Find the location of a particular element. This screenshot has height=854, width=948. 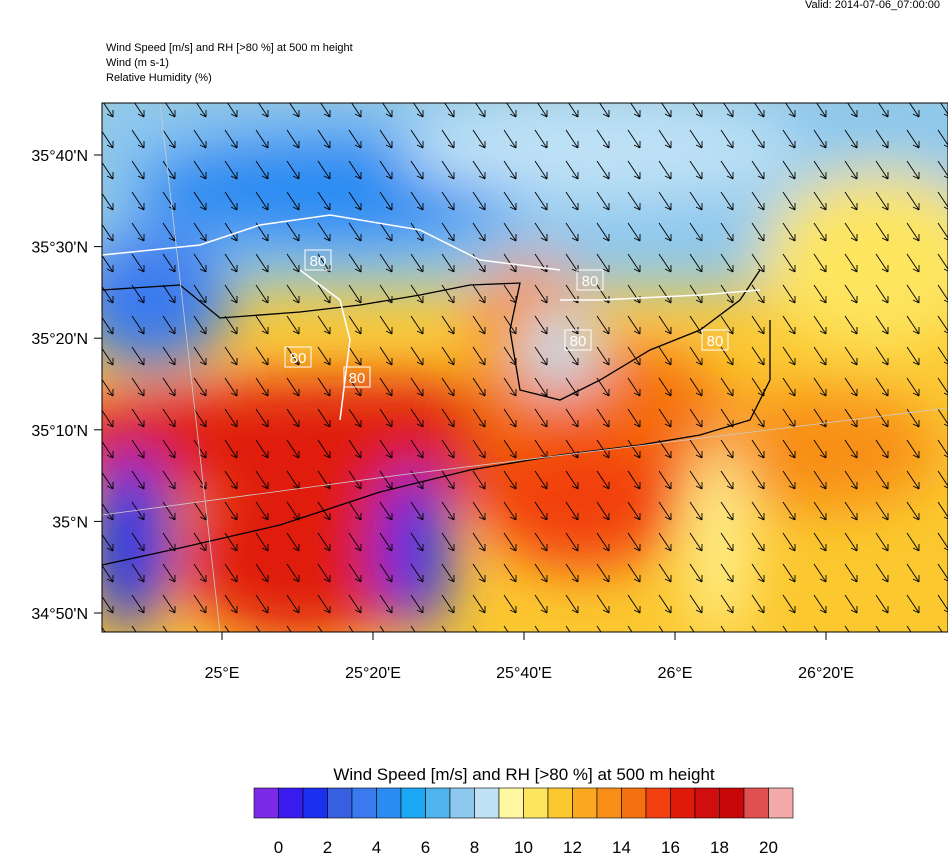

lat-label: 35°40'N is located at coordinates (59, 156).